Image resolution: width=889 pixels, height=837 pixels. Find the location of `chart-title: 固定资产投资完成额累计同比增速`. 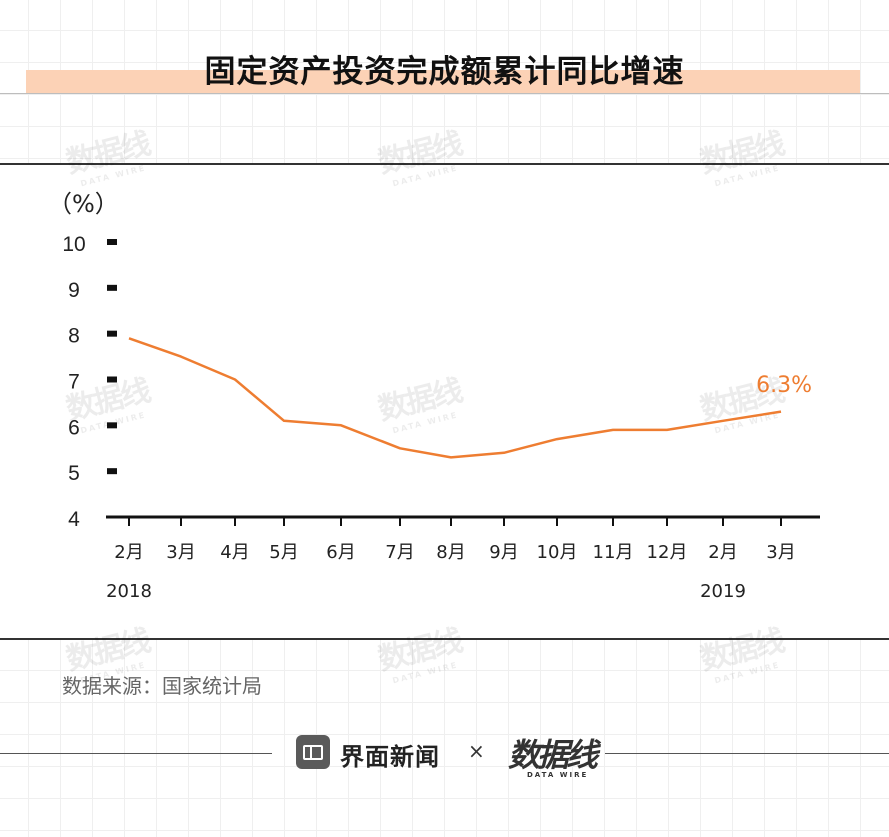

chart-title: 固定资产投资完成额累计同比增速 is located at coordinates (444, 72).